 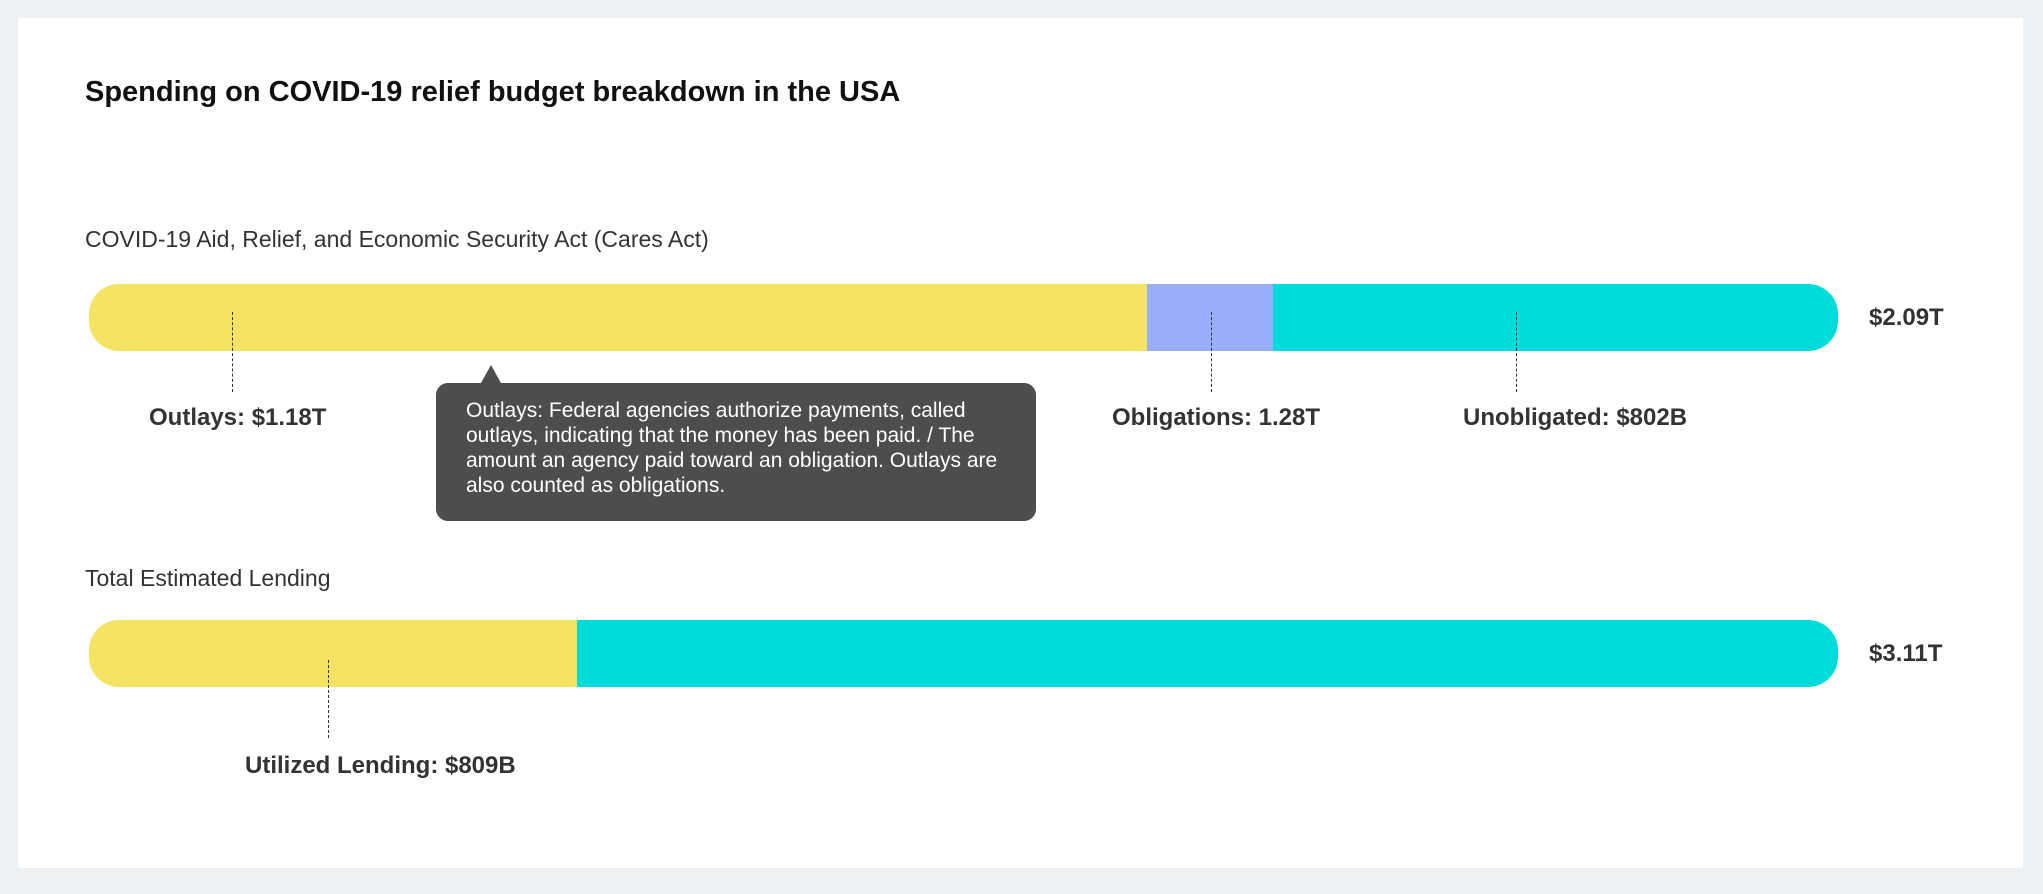 What do you see at coordinates (1216, 417) in the screenshot?
I see `obligations-label: Obligations: 1.28T` at bounding box center [1216, 417].